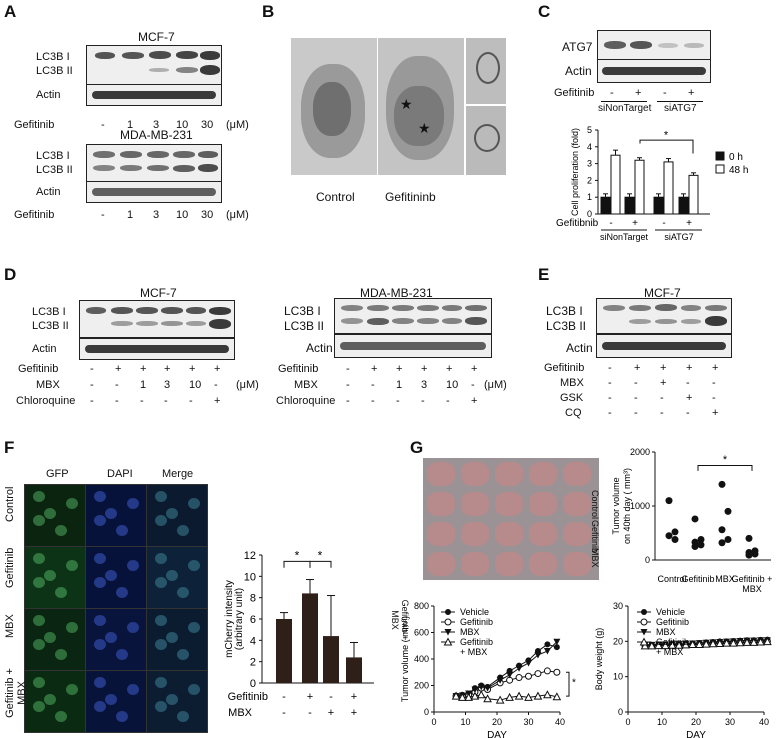  Describe the element at coordinates (57, 474) in the screenshot. I see `f-col-gfp: GFP` at that location.